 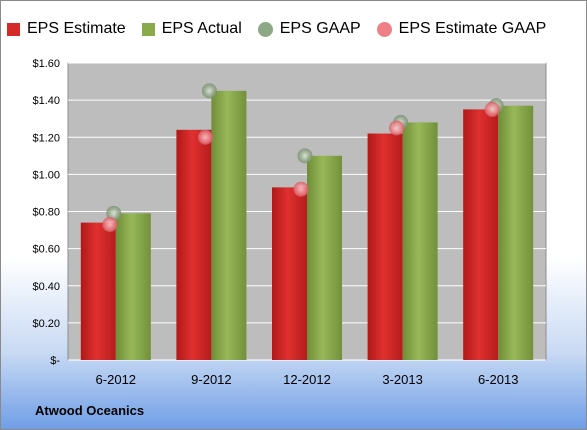 What do you see at coordinates (307, 379) in the screenshot?
I see `x-tick-label: 12-2012` at bounding box center [307, 379].